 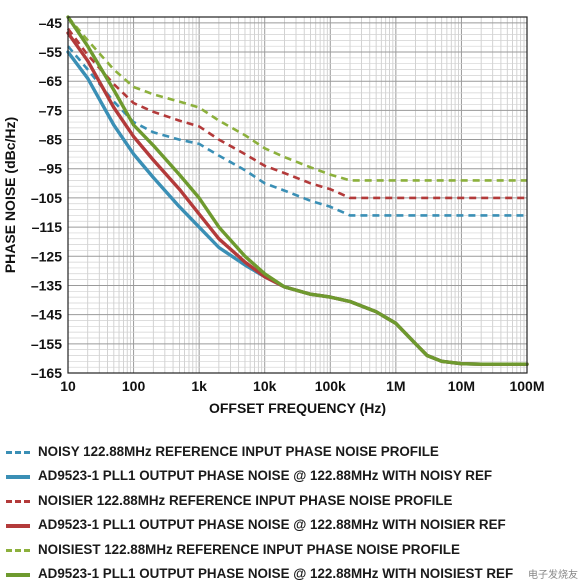 What do you see at coordinates (51, 81) in the screenshot?
I see `y-tick-label: –65` at bounding box center [51, 81].